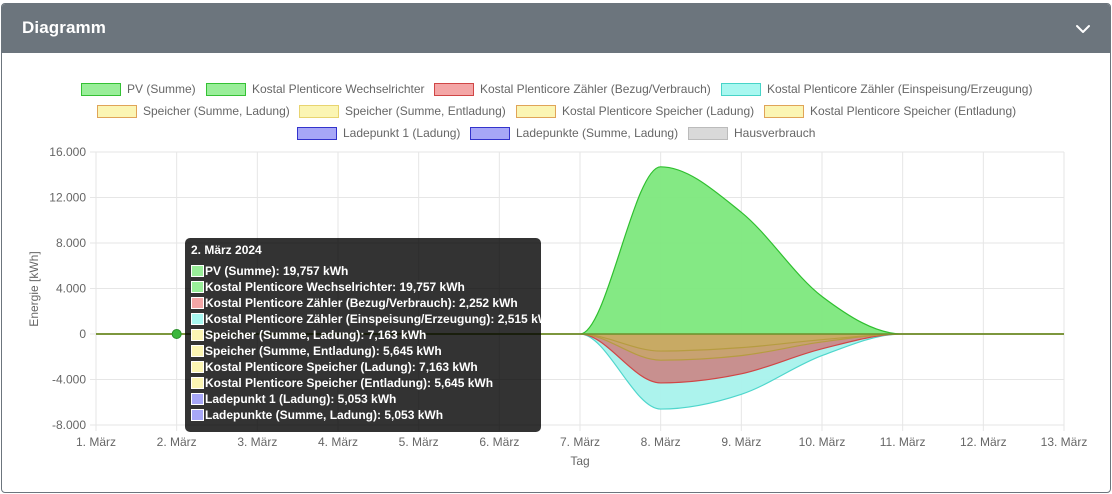 This screenshot has width=1112, height=494. What do you see at coordinates (661, 442) in the screenshot?
I see `x-tick-label: 8. März` at bounding box center [661, 442].